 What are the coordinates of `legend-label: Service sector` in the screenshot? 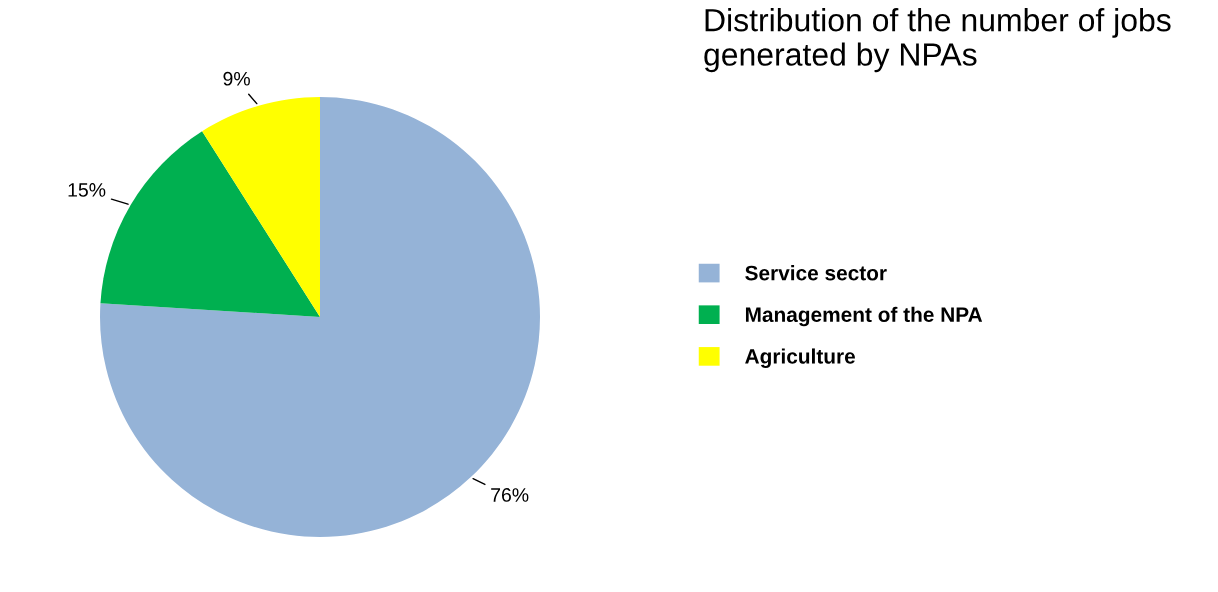 It's located at (816, 273).